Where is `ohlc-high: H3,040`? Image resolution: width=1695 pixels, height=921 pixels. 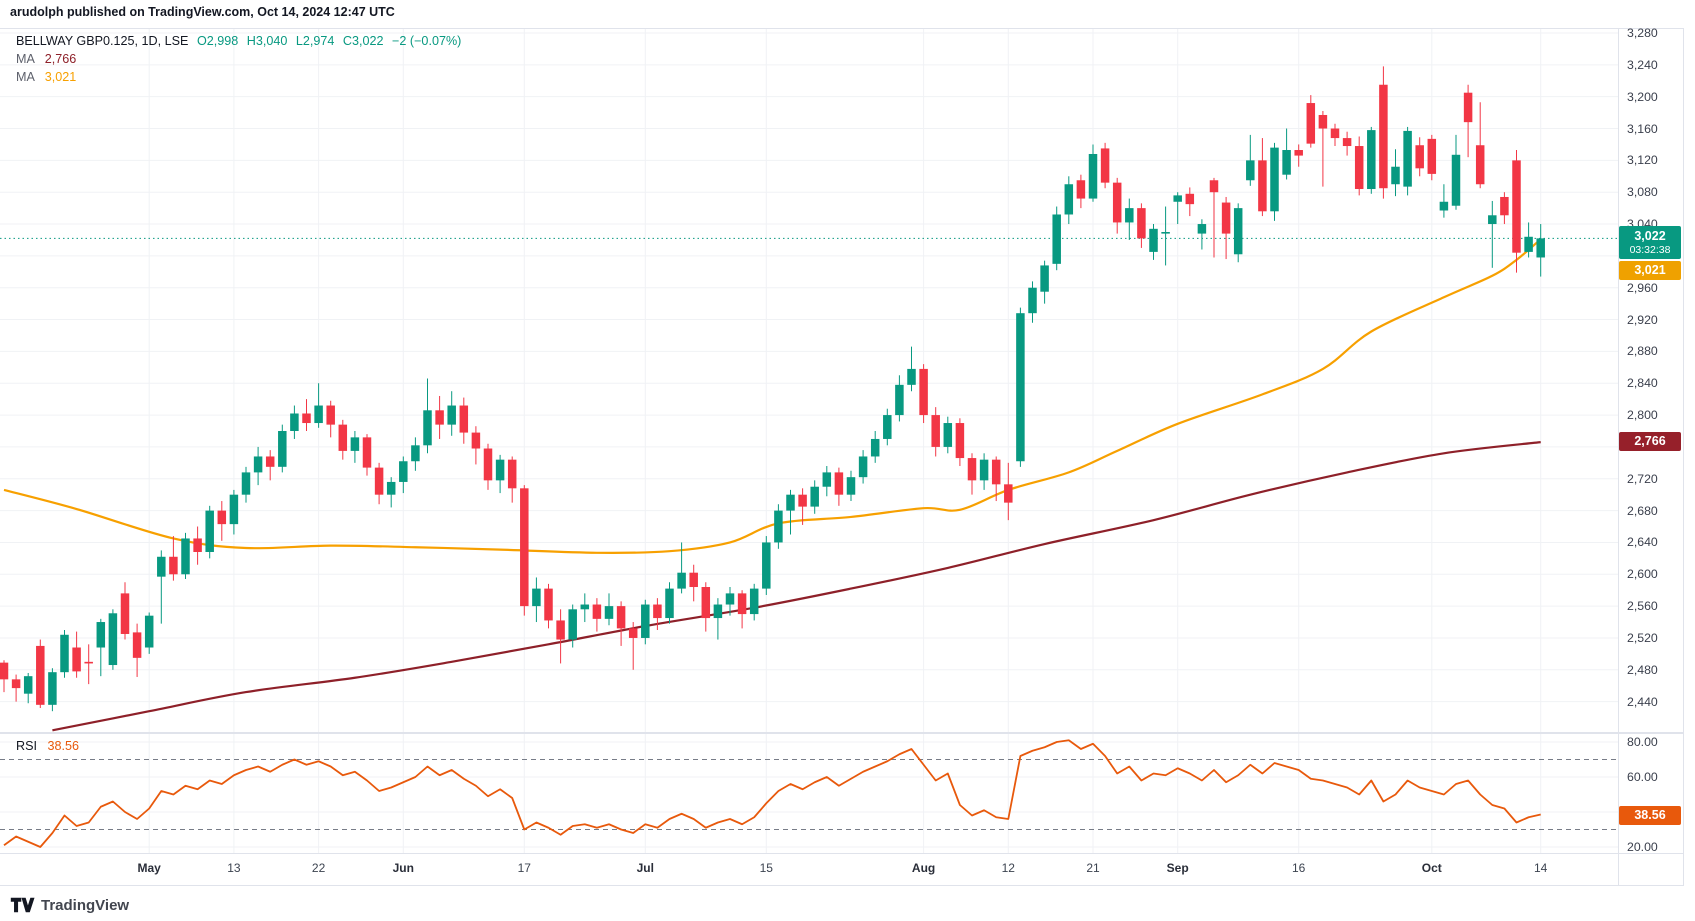 ohlc-high: H3,040 is located at coordinates (267, 41).